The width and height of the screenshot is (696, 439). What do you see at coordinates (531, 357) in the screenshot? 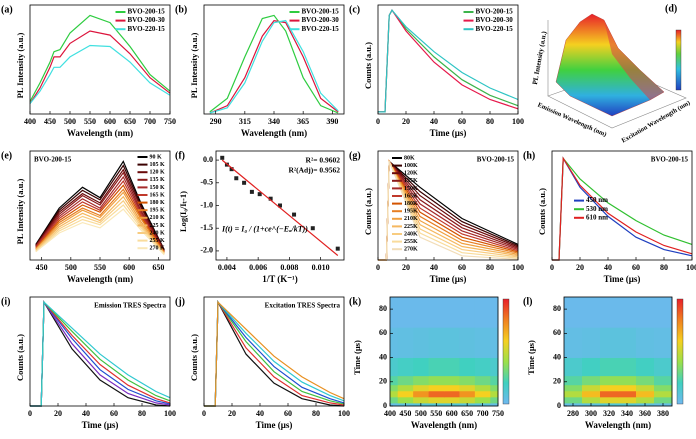
I see `y-axis-label: Time (μs)` at bounding box center [531, 357].